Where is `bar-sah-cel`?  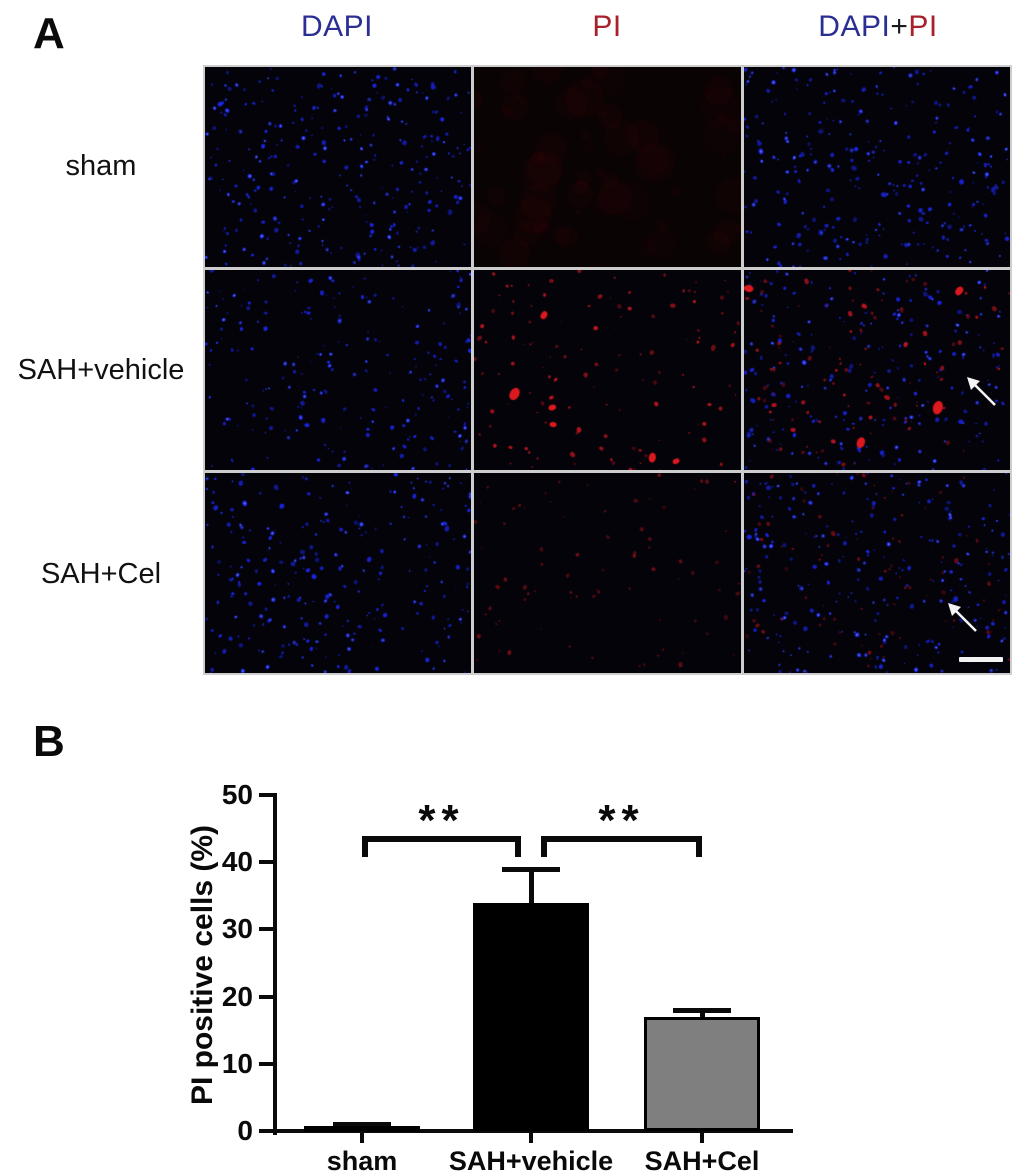
bar-sah-cel is located at coordinates (702, 1073).